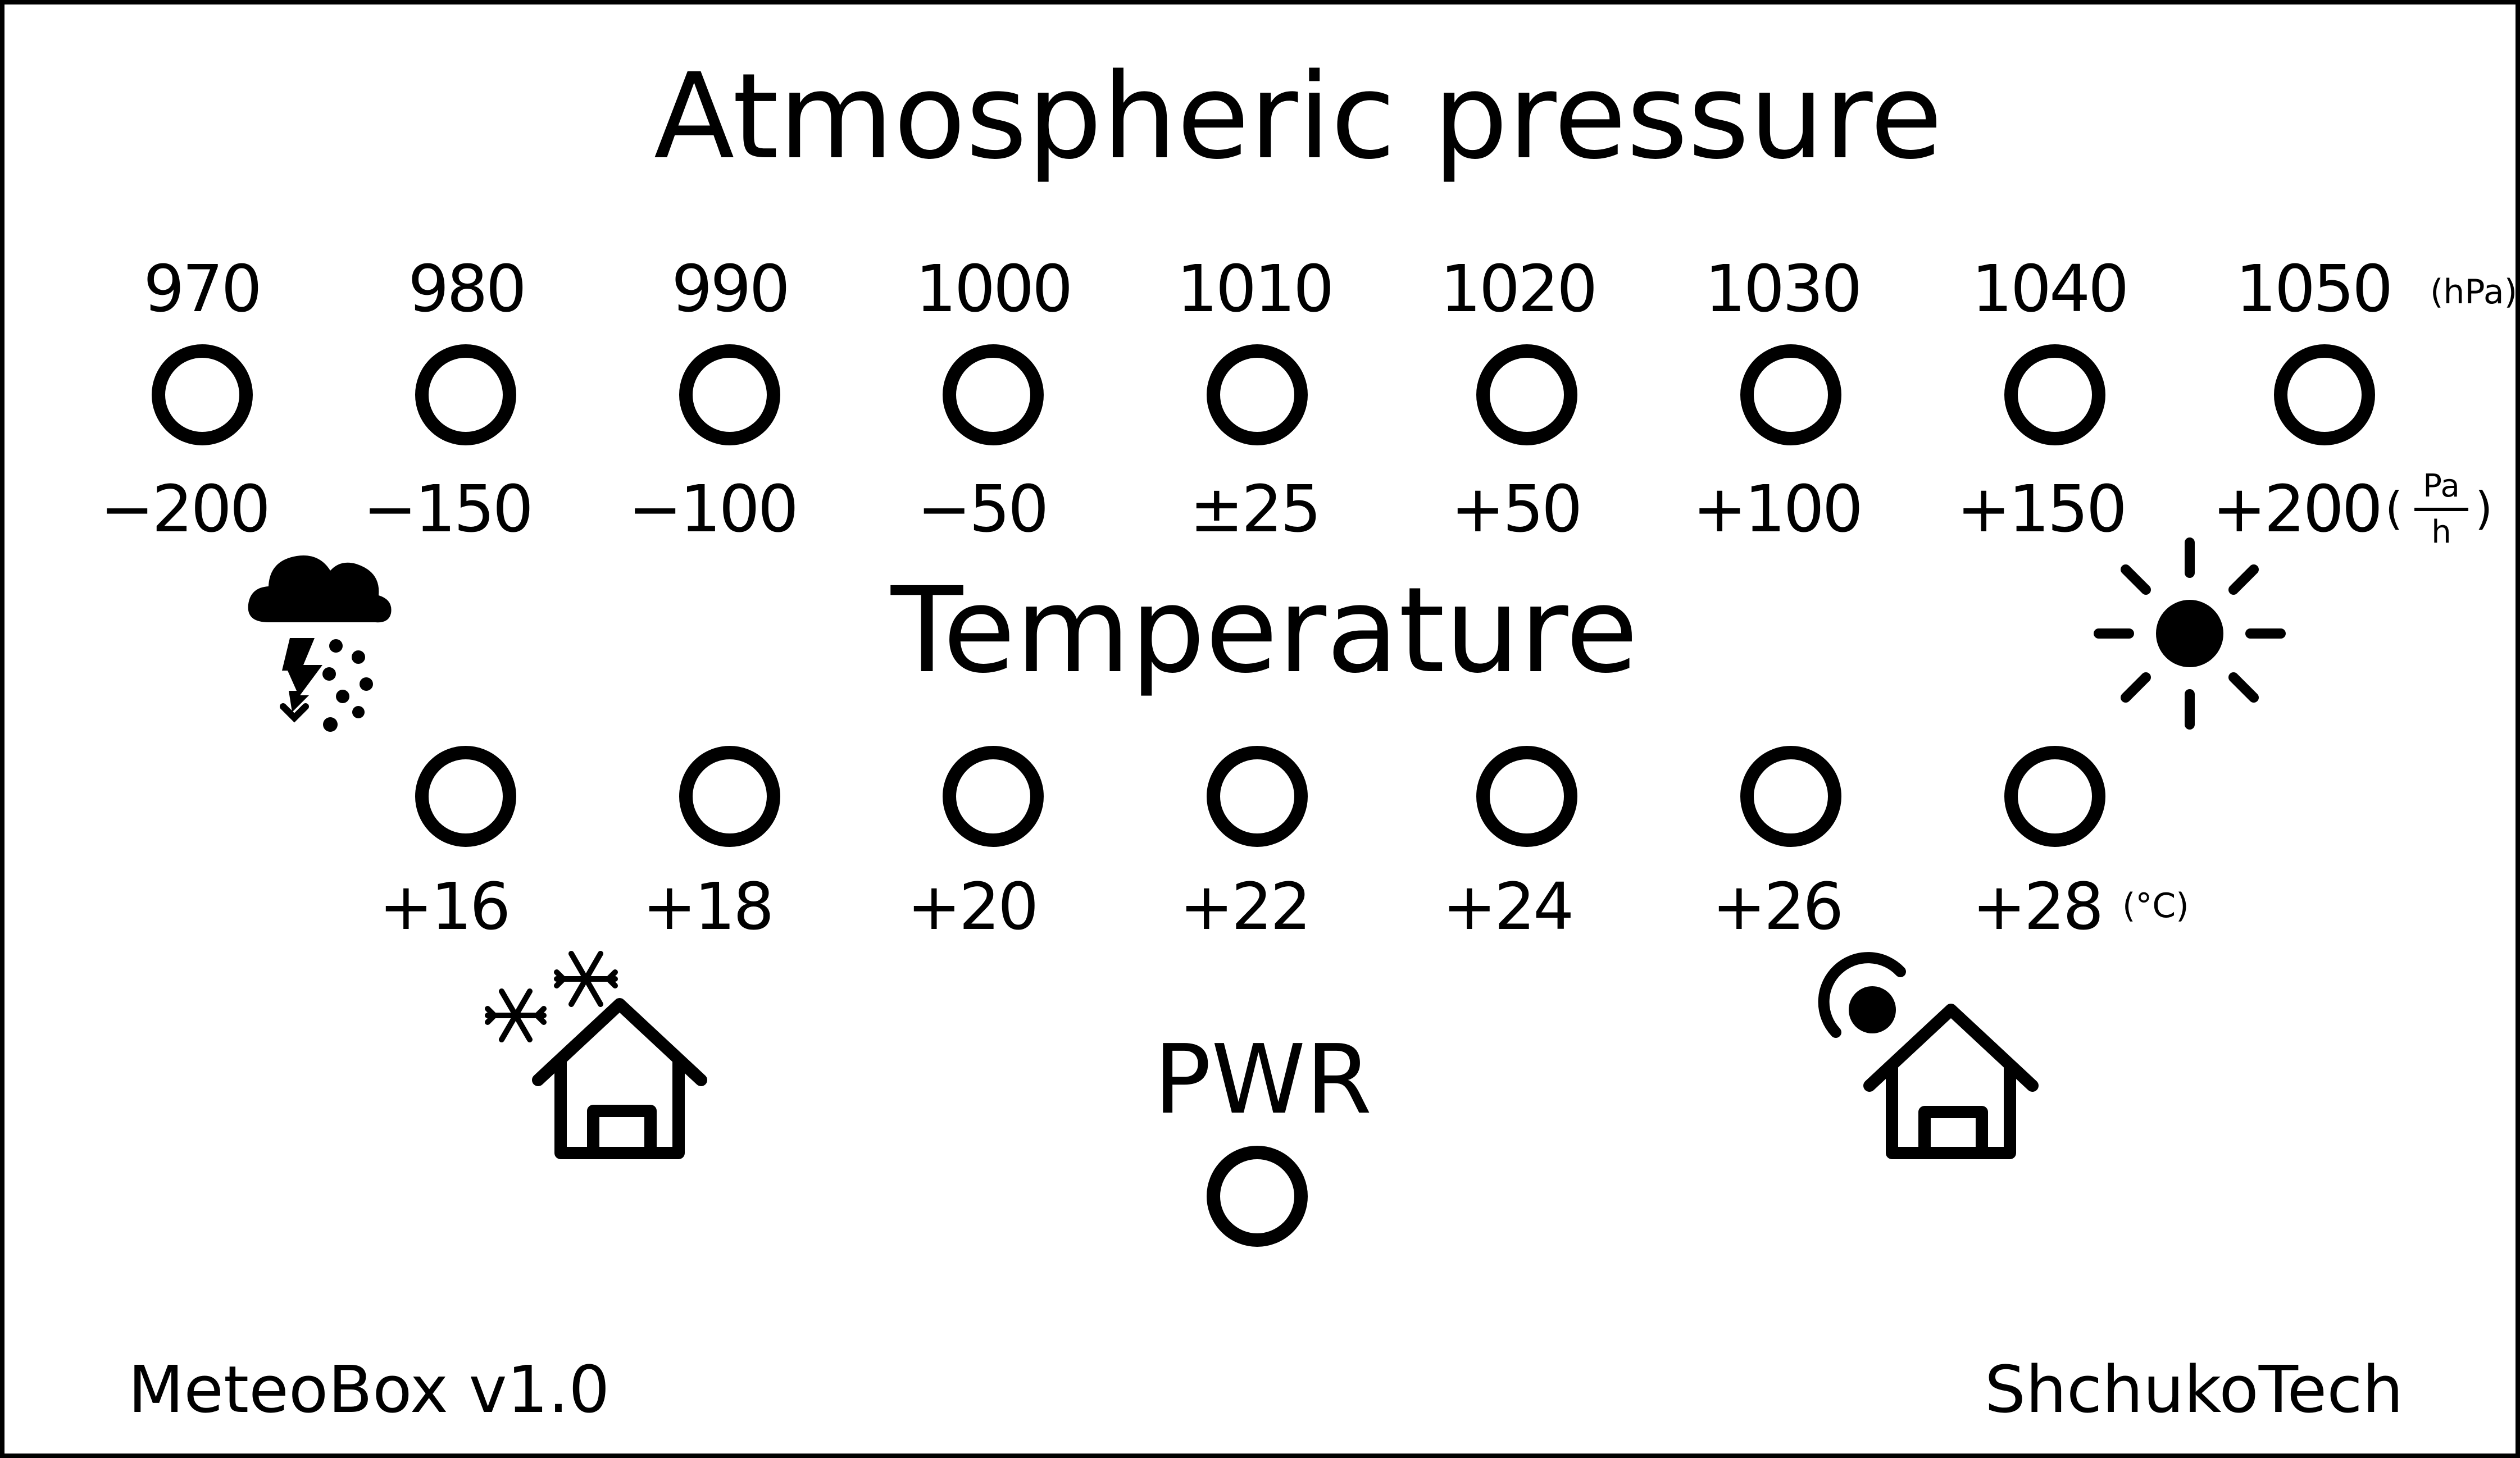  Describe the element at coordinates (2441, 486) in the screenshot. I see `trend-unit-numerator: Pa` at that location.